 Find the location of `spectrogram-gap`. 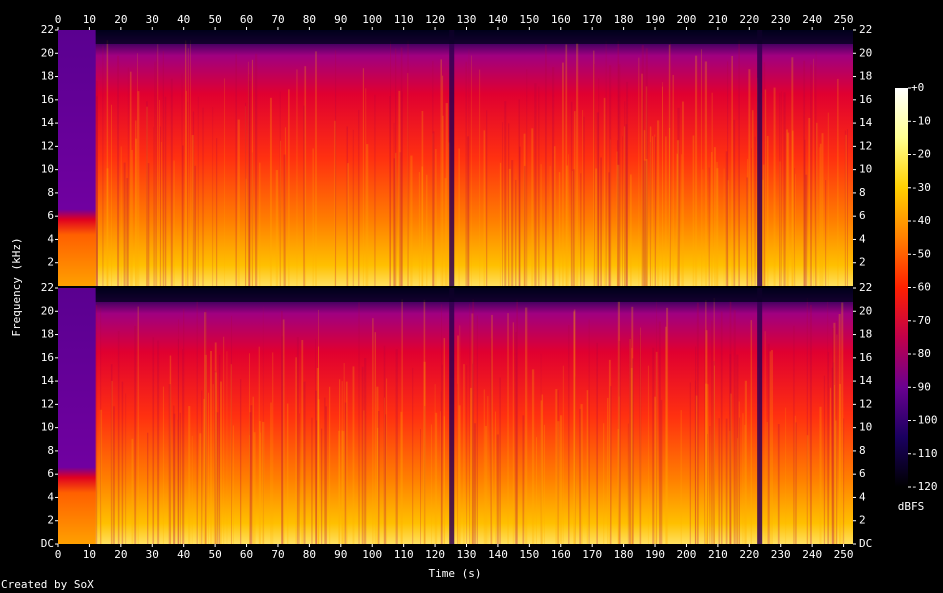

spectrogram-gap is located at coordinates (760, 158).